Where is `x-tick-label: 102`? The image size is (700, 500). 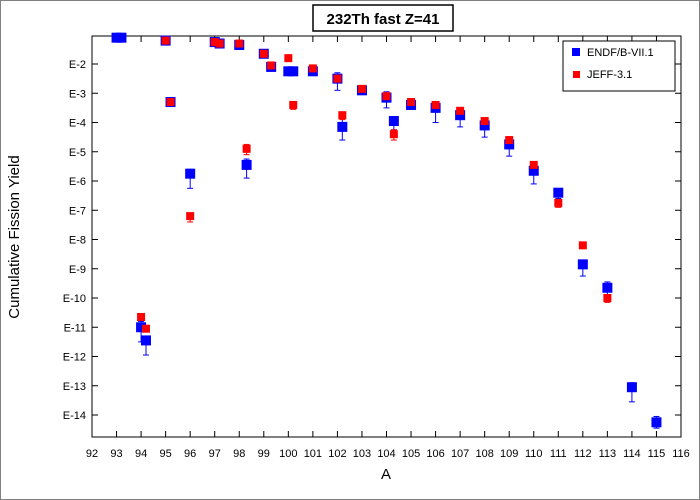
x-tick-label: 102 is located at coordinates (337, 454).